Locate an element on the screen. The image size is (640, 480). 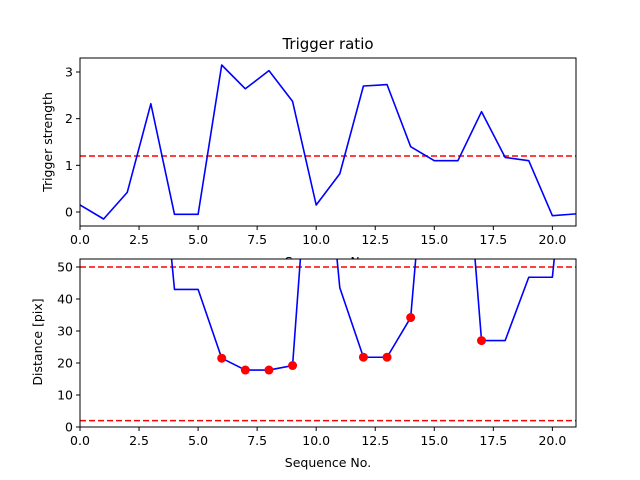
bottom-y-tick-label: 10 is located at coordinates (65, 395).